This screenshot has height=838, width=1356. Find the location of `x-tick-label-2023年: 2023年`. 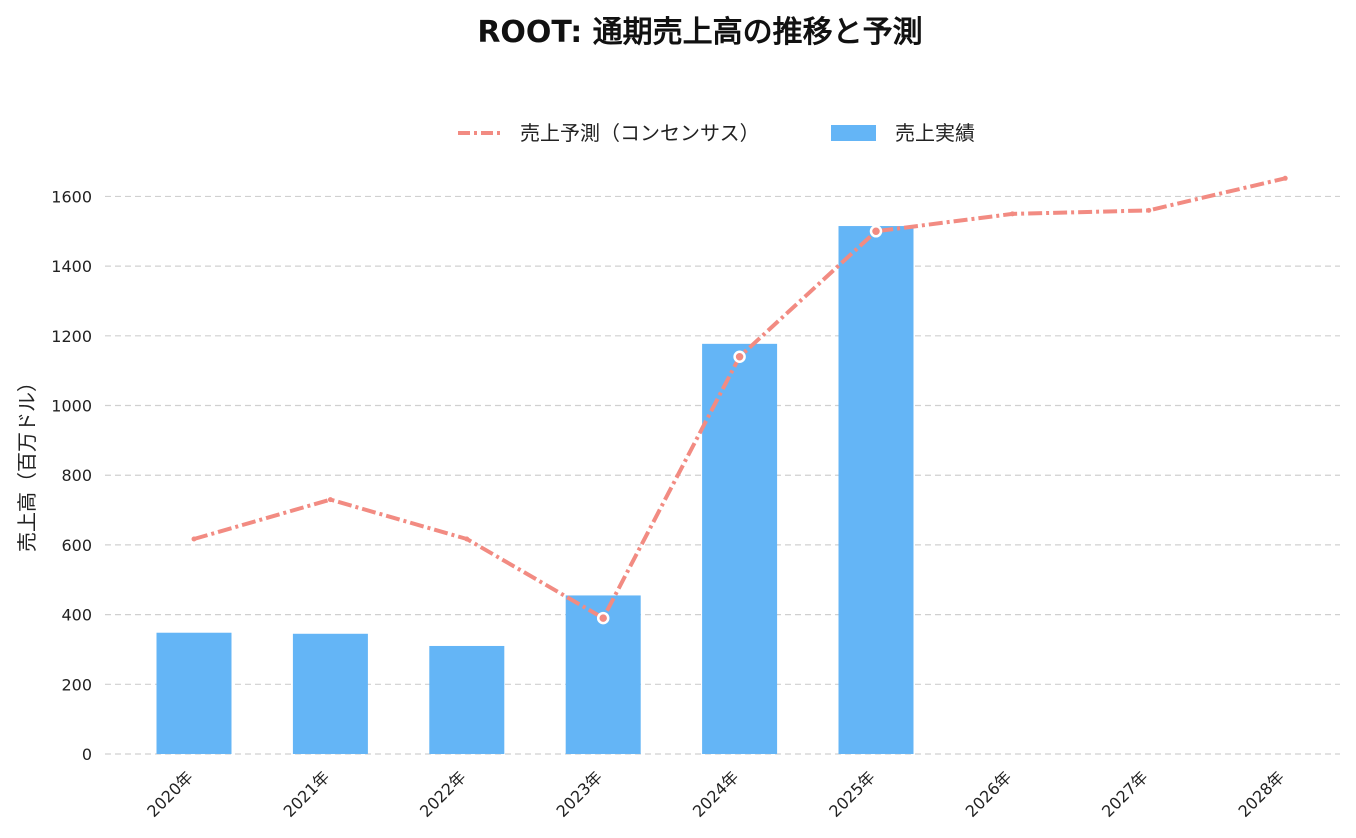

x-tick-label-2023年: 2023年 is located at coordinates (579, 794).